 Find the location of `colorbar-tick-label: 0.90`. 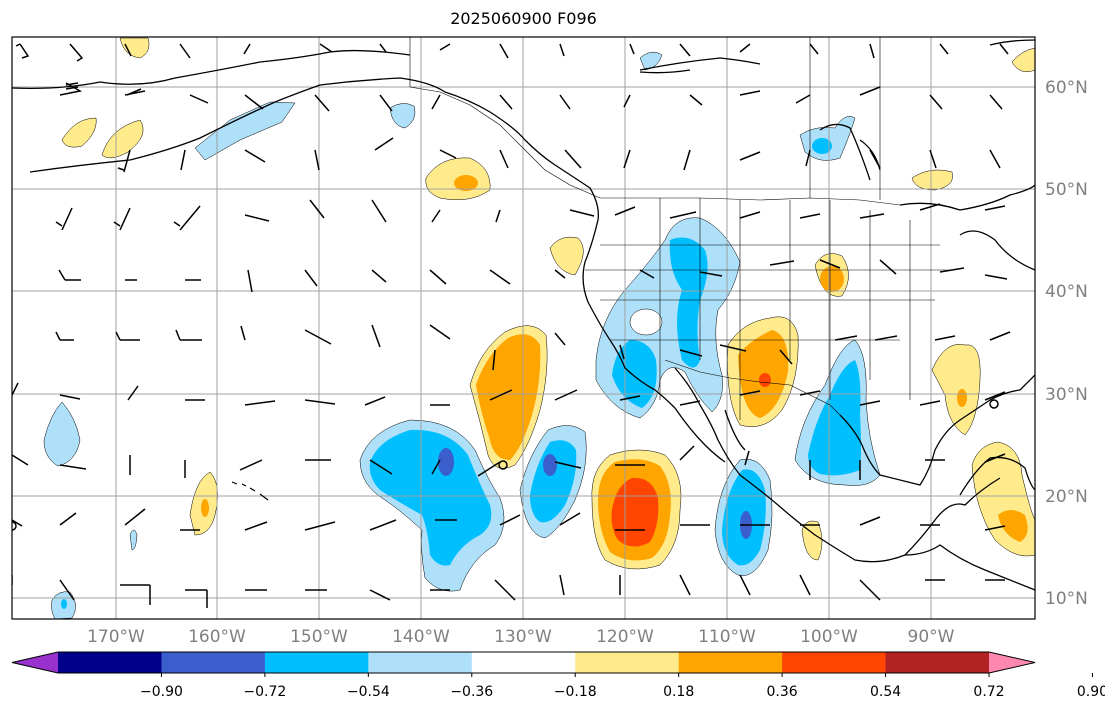

colorbar-tick-label: 0.90 is located at coordinates (1091, 692).